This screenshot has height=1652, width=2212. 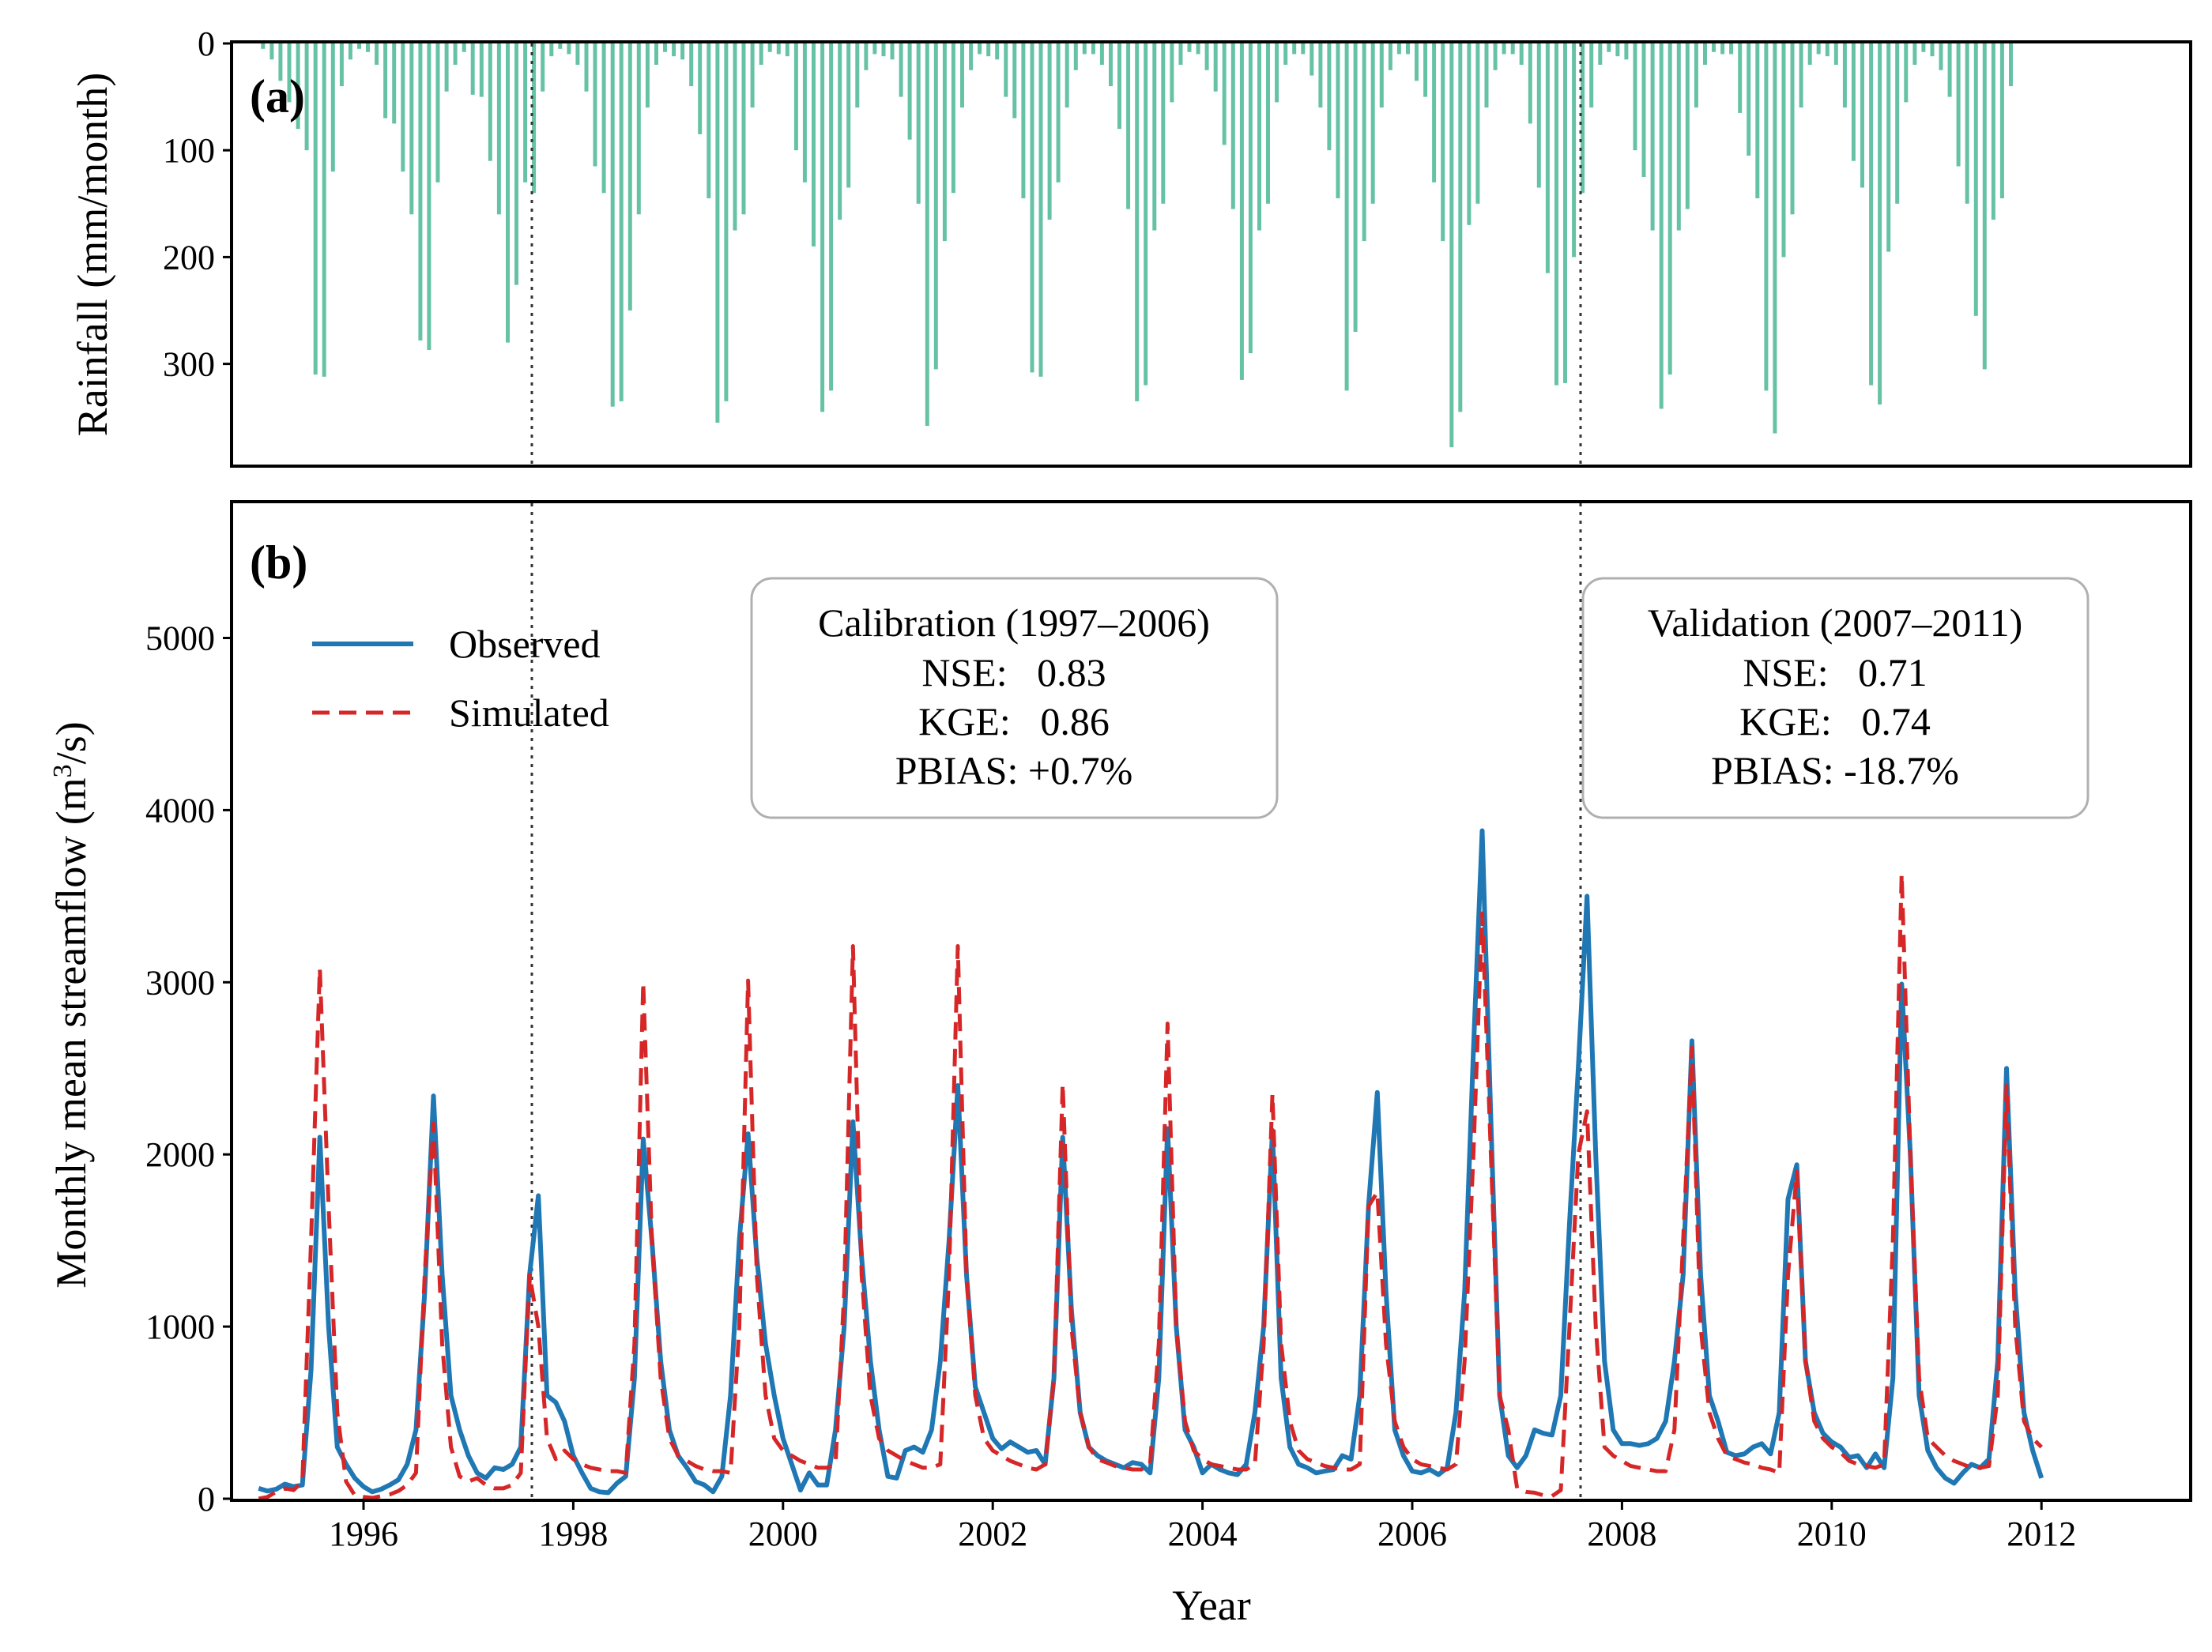 I want to click on validation-box-frame, so click(x=1835, y=698).